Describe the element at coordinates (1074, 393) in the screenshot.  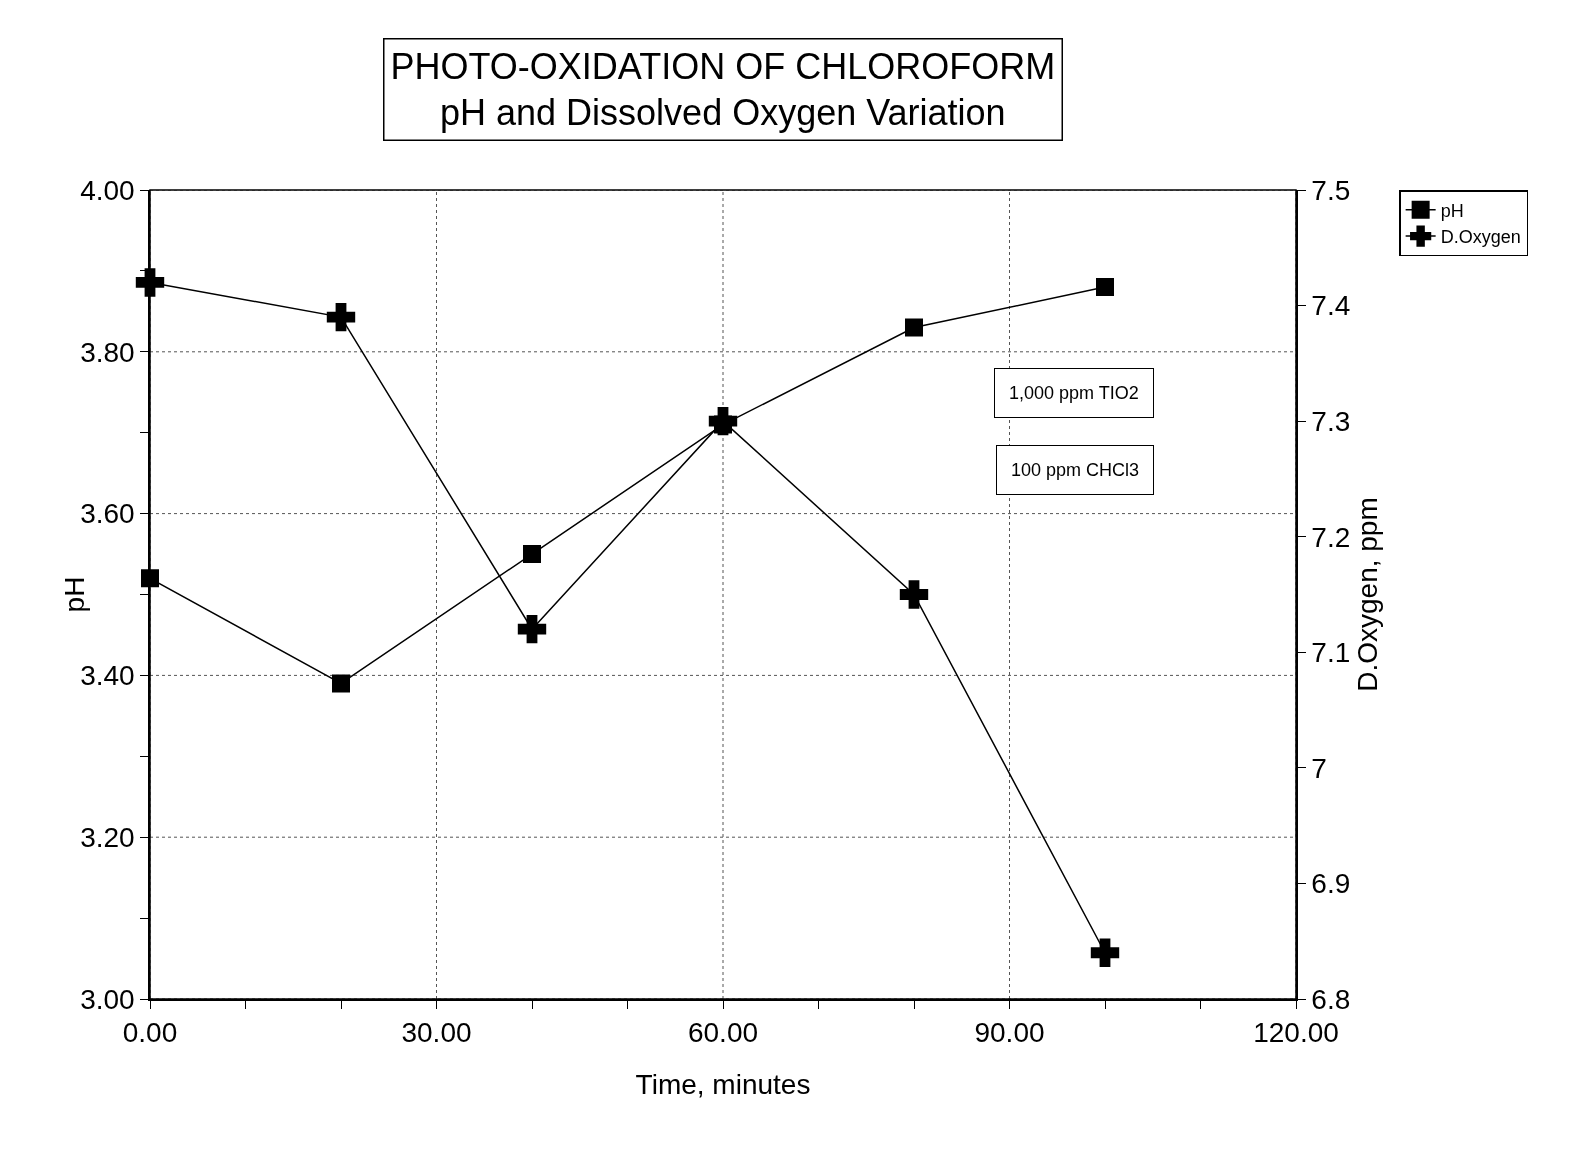
I see `annotation: 1,000 ppm TIO2` at that location.